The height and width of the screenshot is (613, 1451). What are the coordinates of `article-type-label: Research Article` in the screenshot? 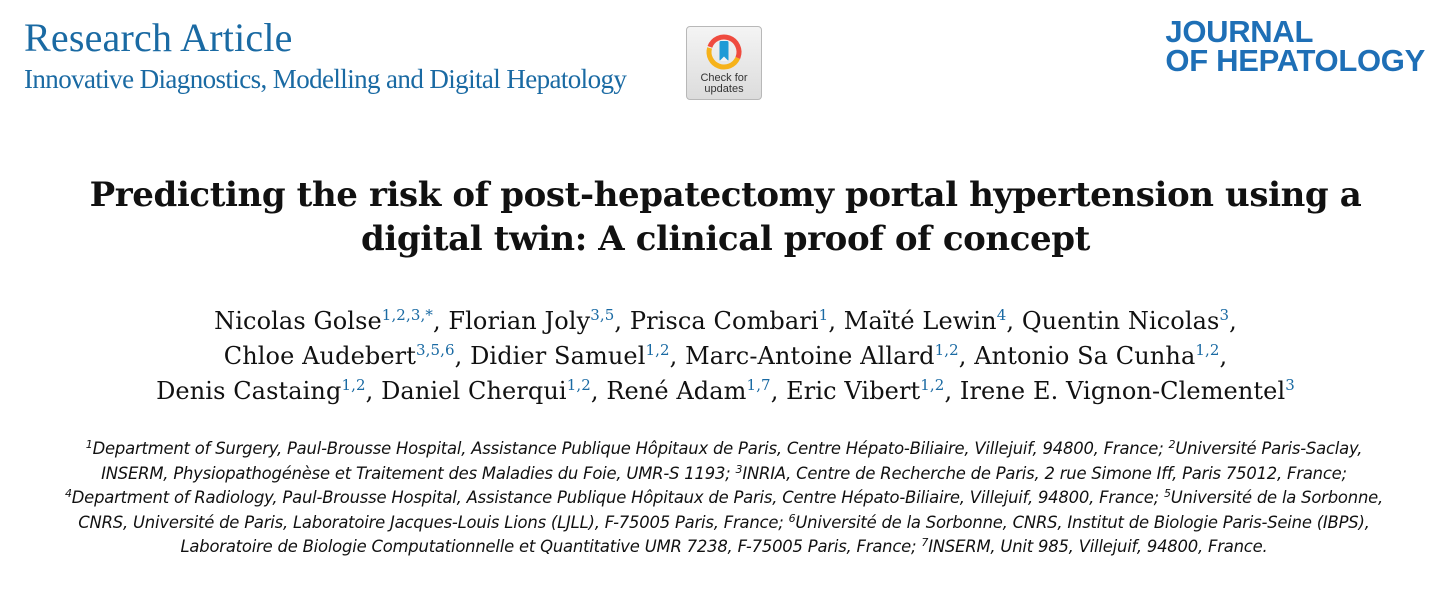 It's located at (158, 37).